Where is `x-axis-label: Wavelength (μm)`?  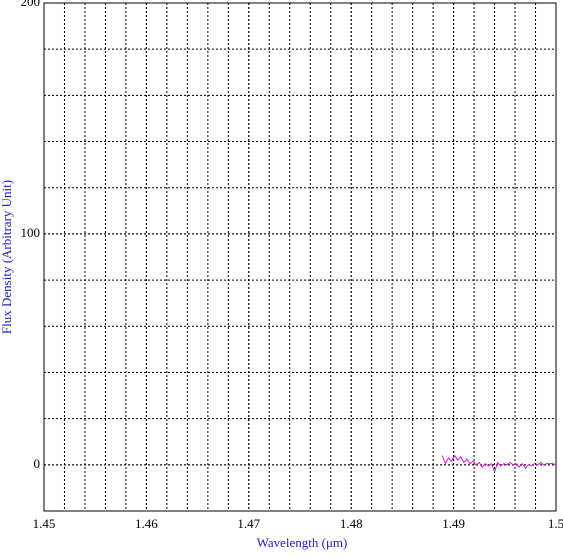
x-axis-label: Wavelength (μm) is located at coordinates (302, 542).